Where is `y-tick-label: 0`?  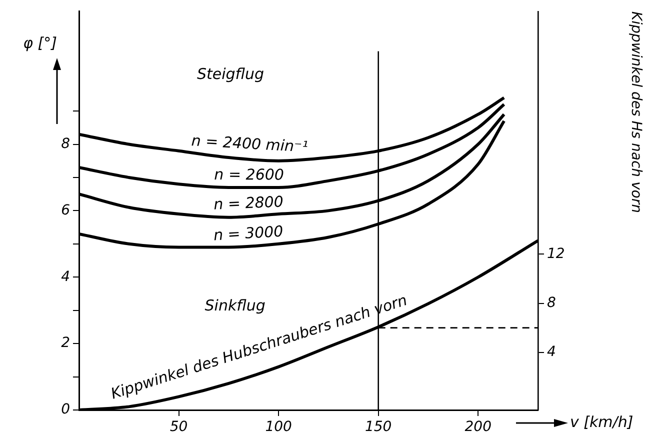 y-tick-label: 0 is located at coordinates (65, 410).